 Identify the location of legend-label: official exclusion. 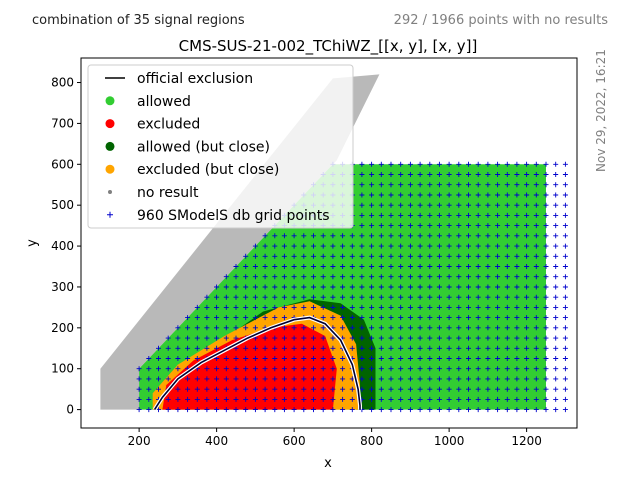
(195, 79).